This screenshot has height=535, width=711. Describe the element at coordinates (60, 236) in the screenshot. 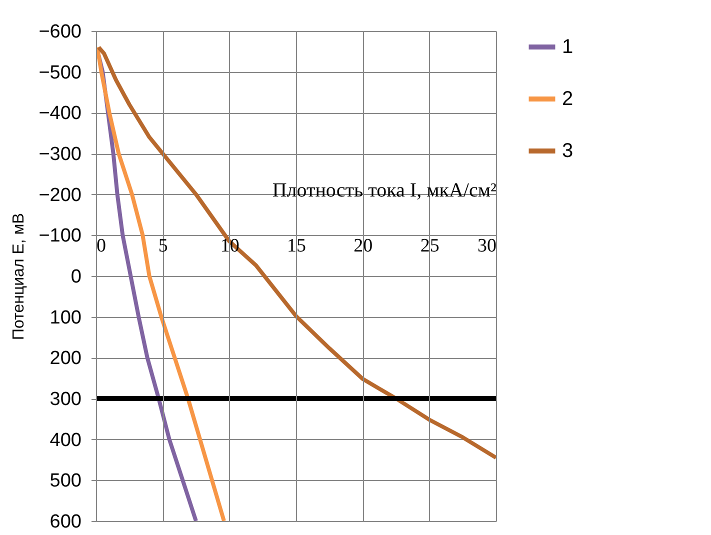

I see `y-tick-label: −100` at that location.